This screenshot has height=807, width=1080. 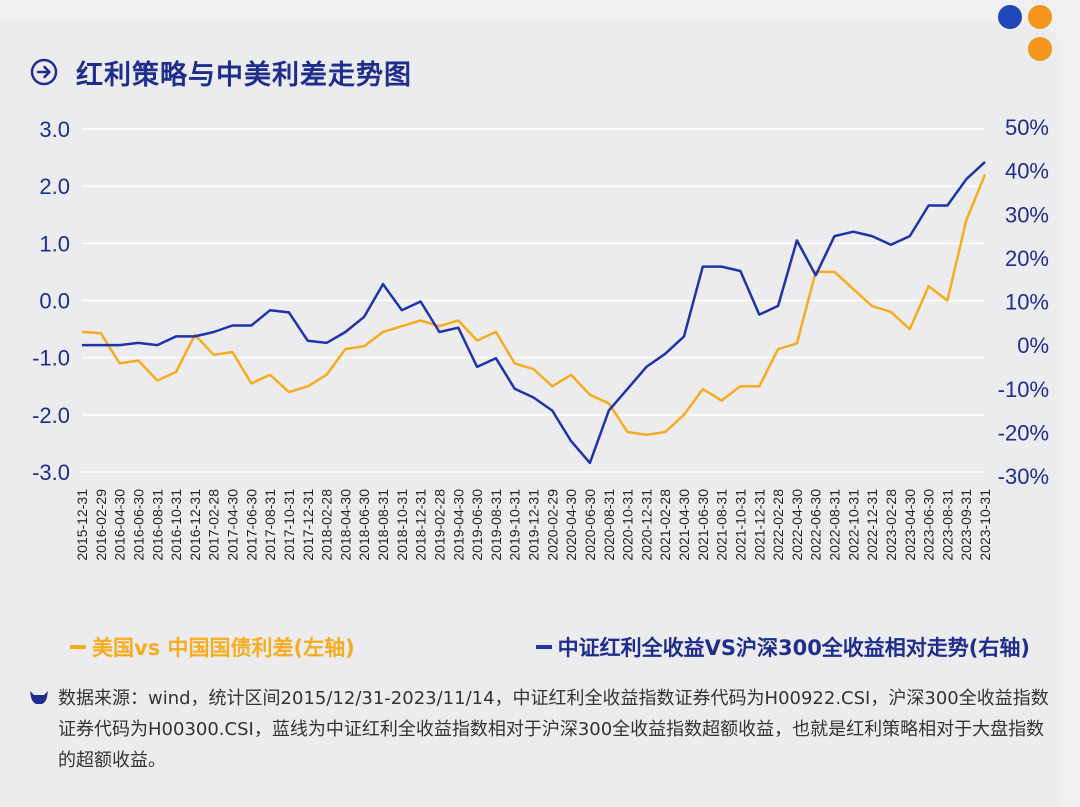 What do you see at coordinates (458, 525) in the screenshot?
I see `x-tick-label: 2019-04-30` at bounding box center [458, 525].